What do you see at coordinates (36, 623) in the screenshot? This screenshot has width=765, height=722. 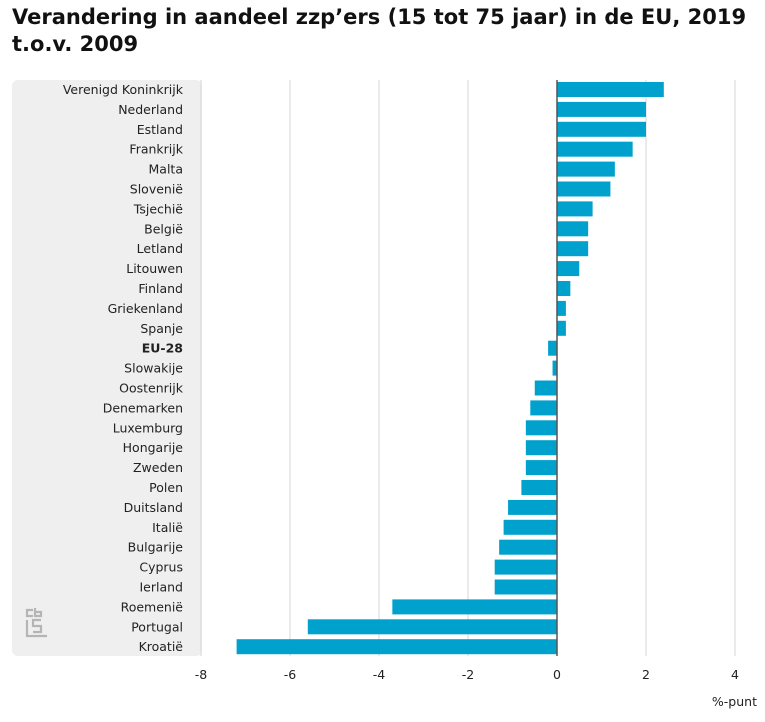 I see `cbs-logo-icon` at bounding box center [36, 623].